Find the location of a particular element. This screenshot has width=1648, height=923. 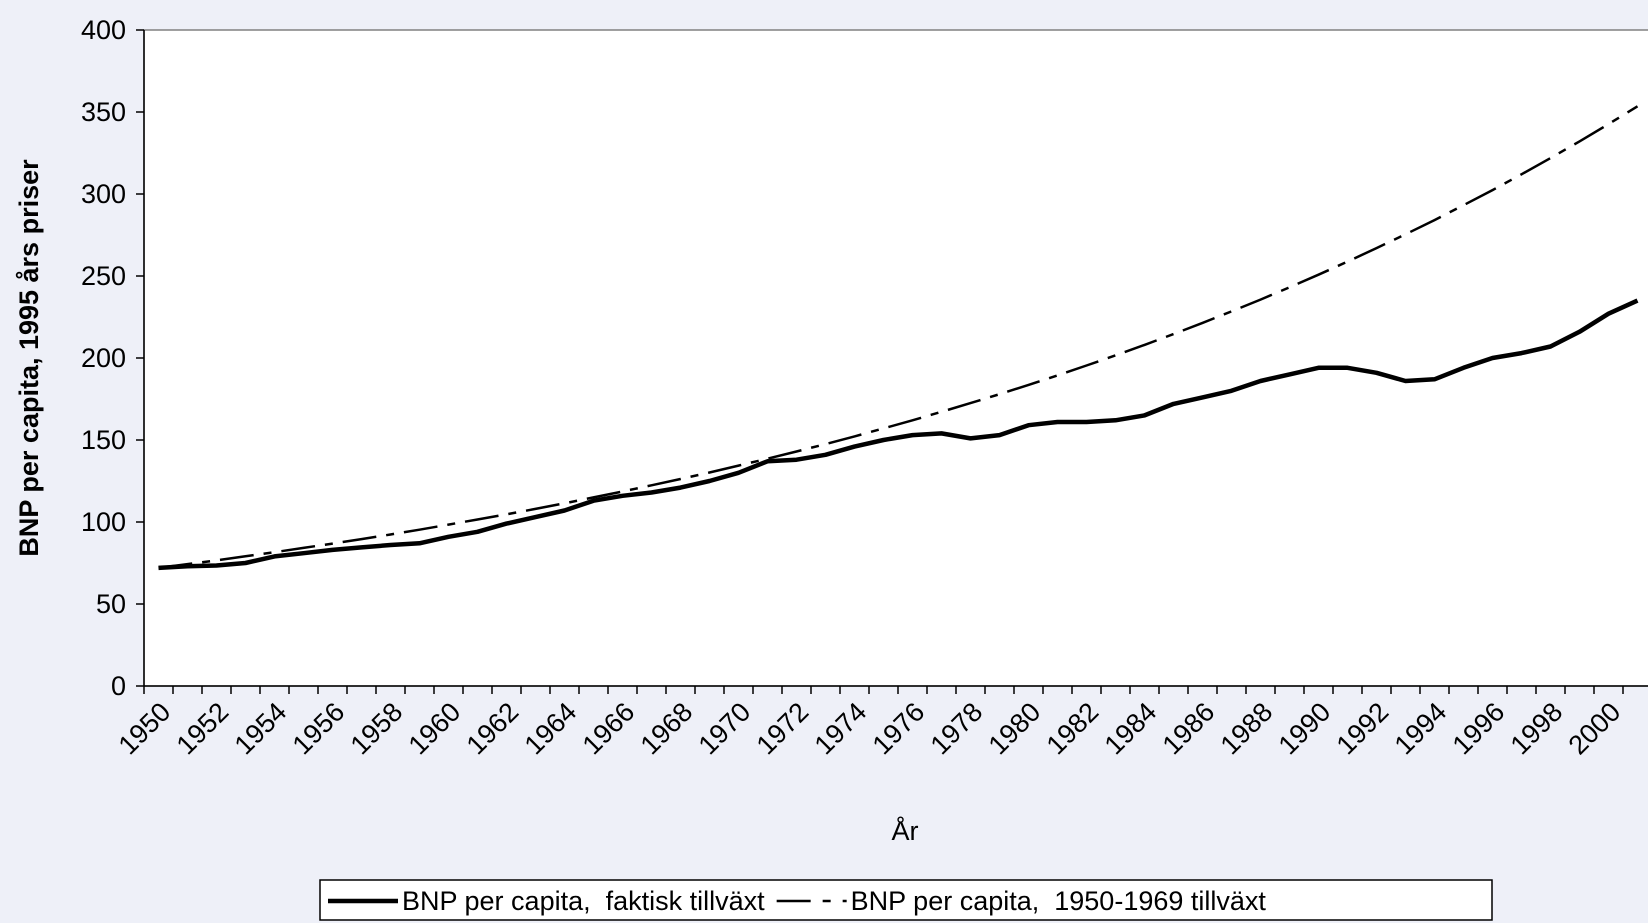

legend-label: BNP per capita, 1950-1969 tillväxt is located at coordinates (1059, 901).